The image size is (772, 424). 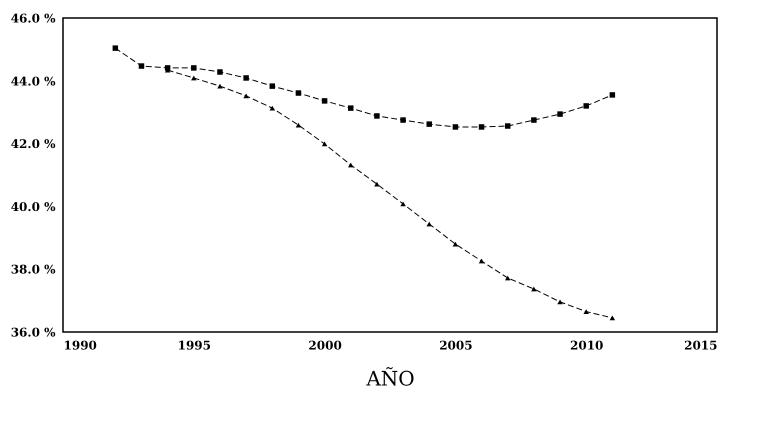 What do you see at coordinates (587, 345) in the screenshot?
I see `x-tick-label: 2010` at bounding box center [587, 345].